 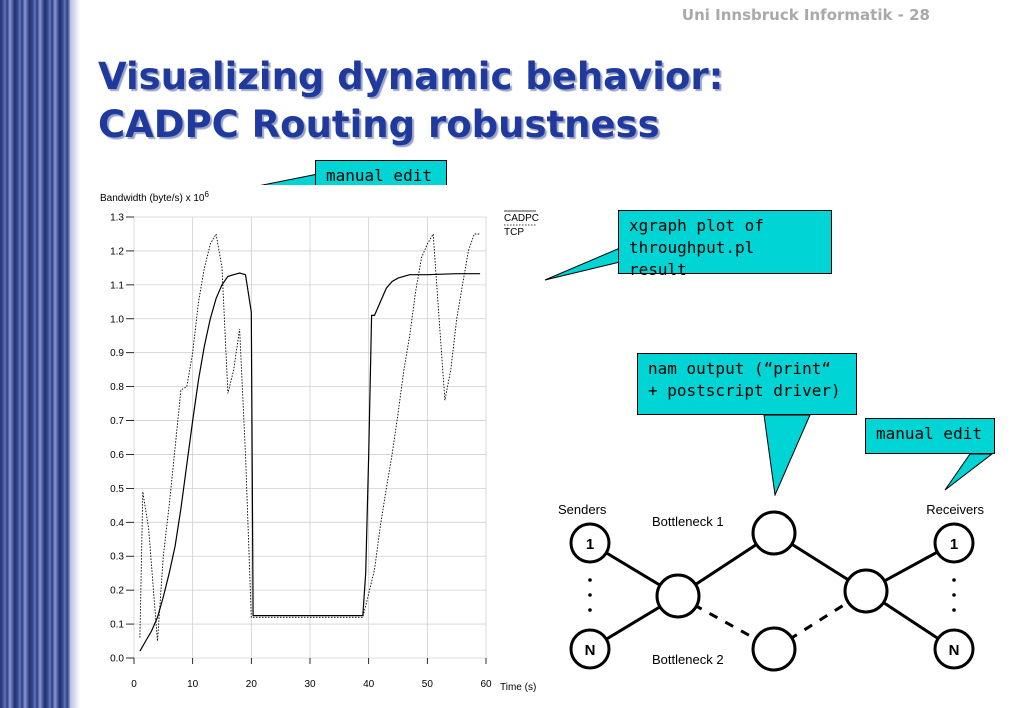 What do you see at coordinates (252, 684) in the screenshot?
I see `x-tick-label: 20` at bounding box center [252, 684].